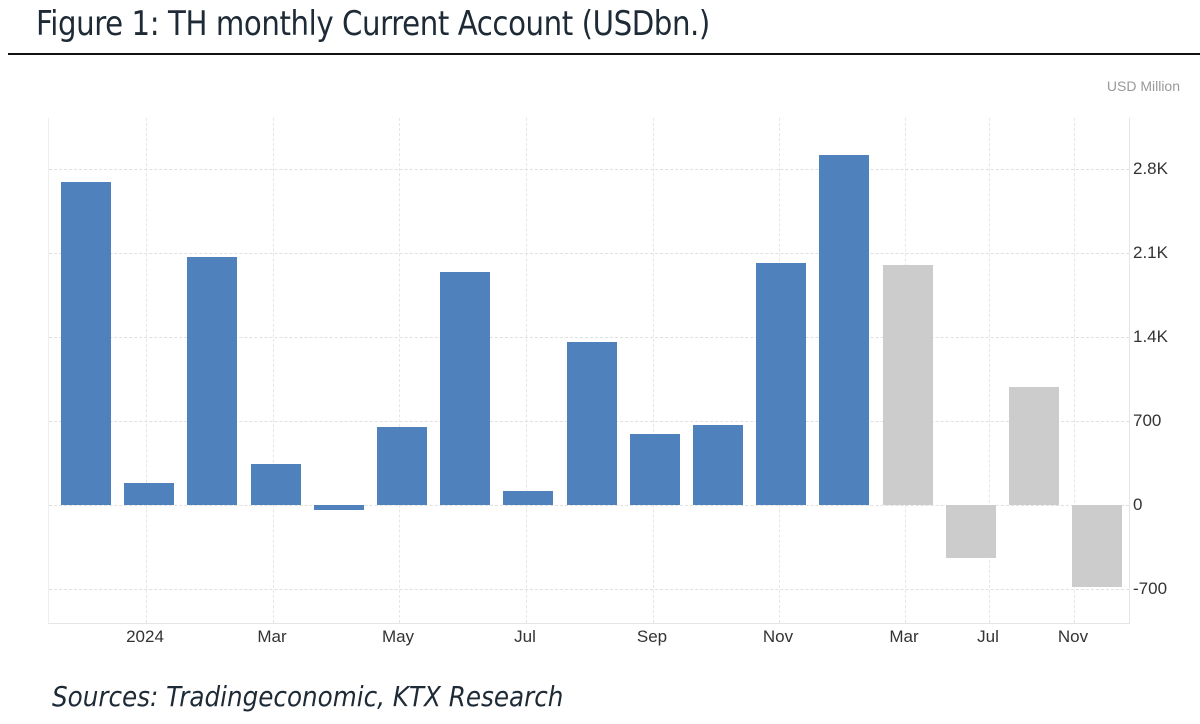  I want to click on y-axis-unit-label: USD Million, so click(1143, 86).